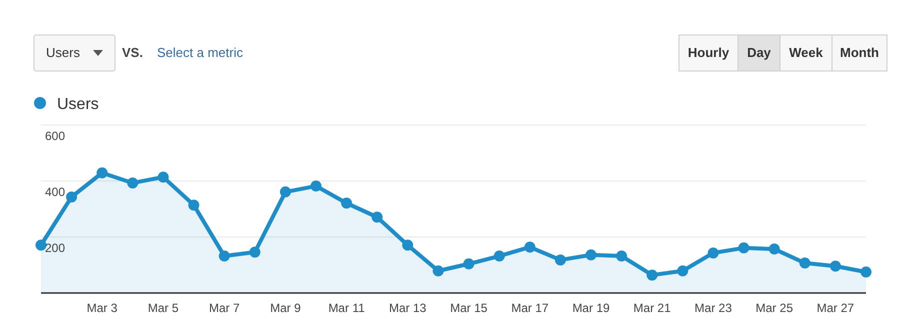  Describe the element at coordinates (775, 308) in the screenshot. I see `x-tick-label: Mar 25` at that location.